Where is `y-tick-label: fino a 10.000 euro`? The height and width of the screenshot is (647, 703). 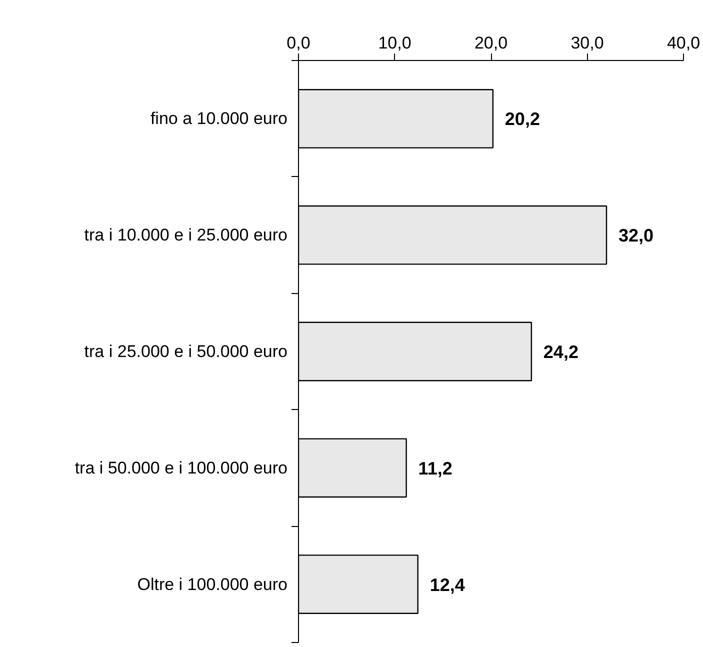
y-tick-label: fino a 10.000 euro is located at coordinates (219, 118).